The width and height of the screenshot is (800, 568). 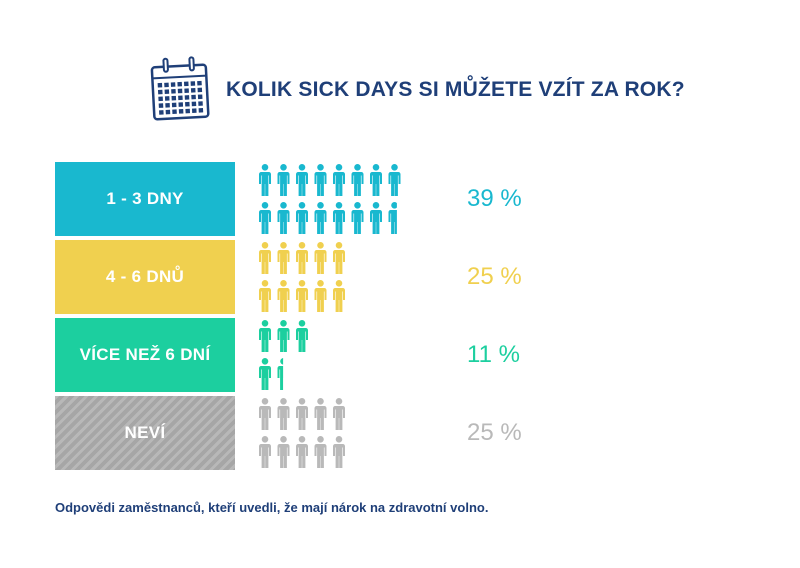 I want to click on percent-label: 39 %, so click(x=494, y=198).